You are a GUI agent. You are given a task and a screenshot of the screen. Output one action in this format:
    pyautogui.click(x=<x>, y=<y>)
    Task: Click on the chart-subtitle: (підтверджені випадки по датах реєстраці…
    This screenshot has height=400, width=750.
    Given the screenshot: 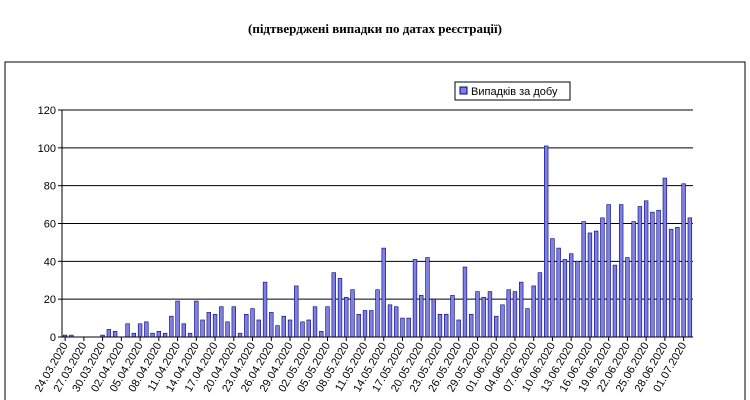 What is the action you would take?
    pyautogui.click(x=375, y=28)
    